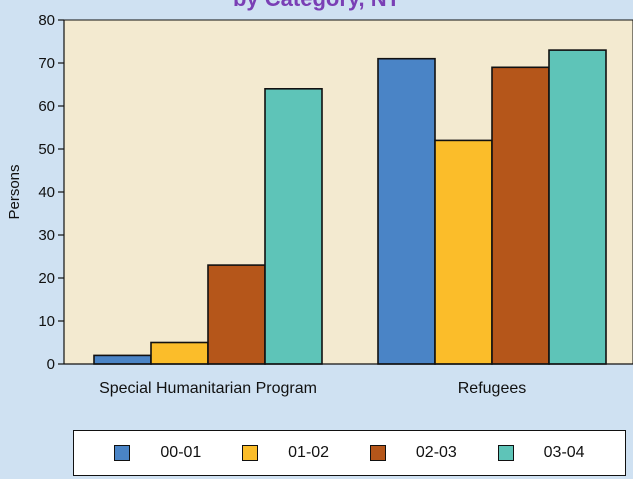 The image size is (633, 479). Describe the element at coordinates (541, 453) in the screenshot. I see `legend-item-03-04: 03-04` at that location.